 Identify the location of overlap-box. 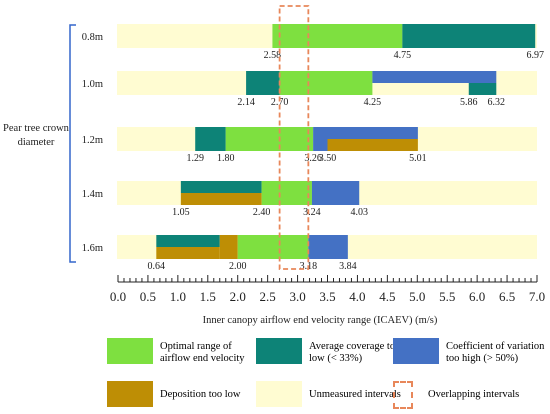
(294, 137).